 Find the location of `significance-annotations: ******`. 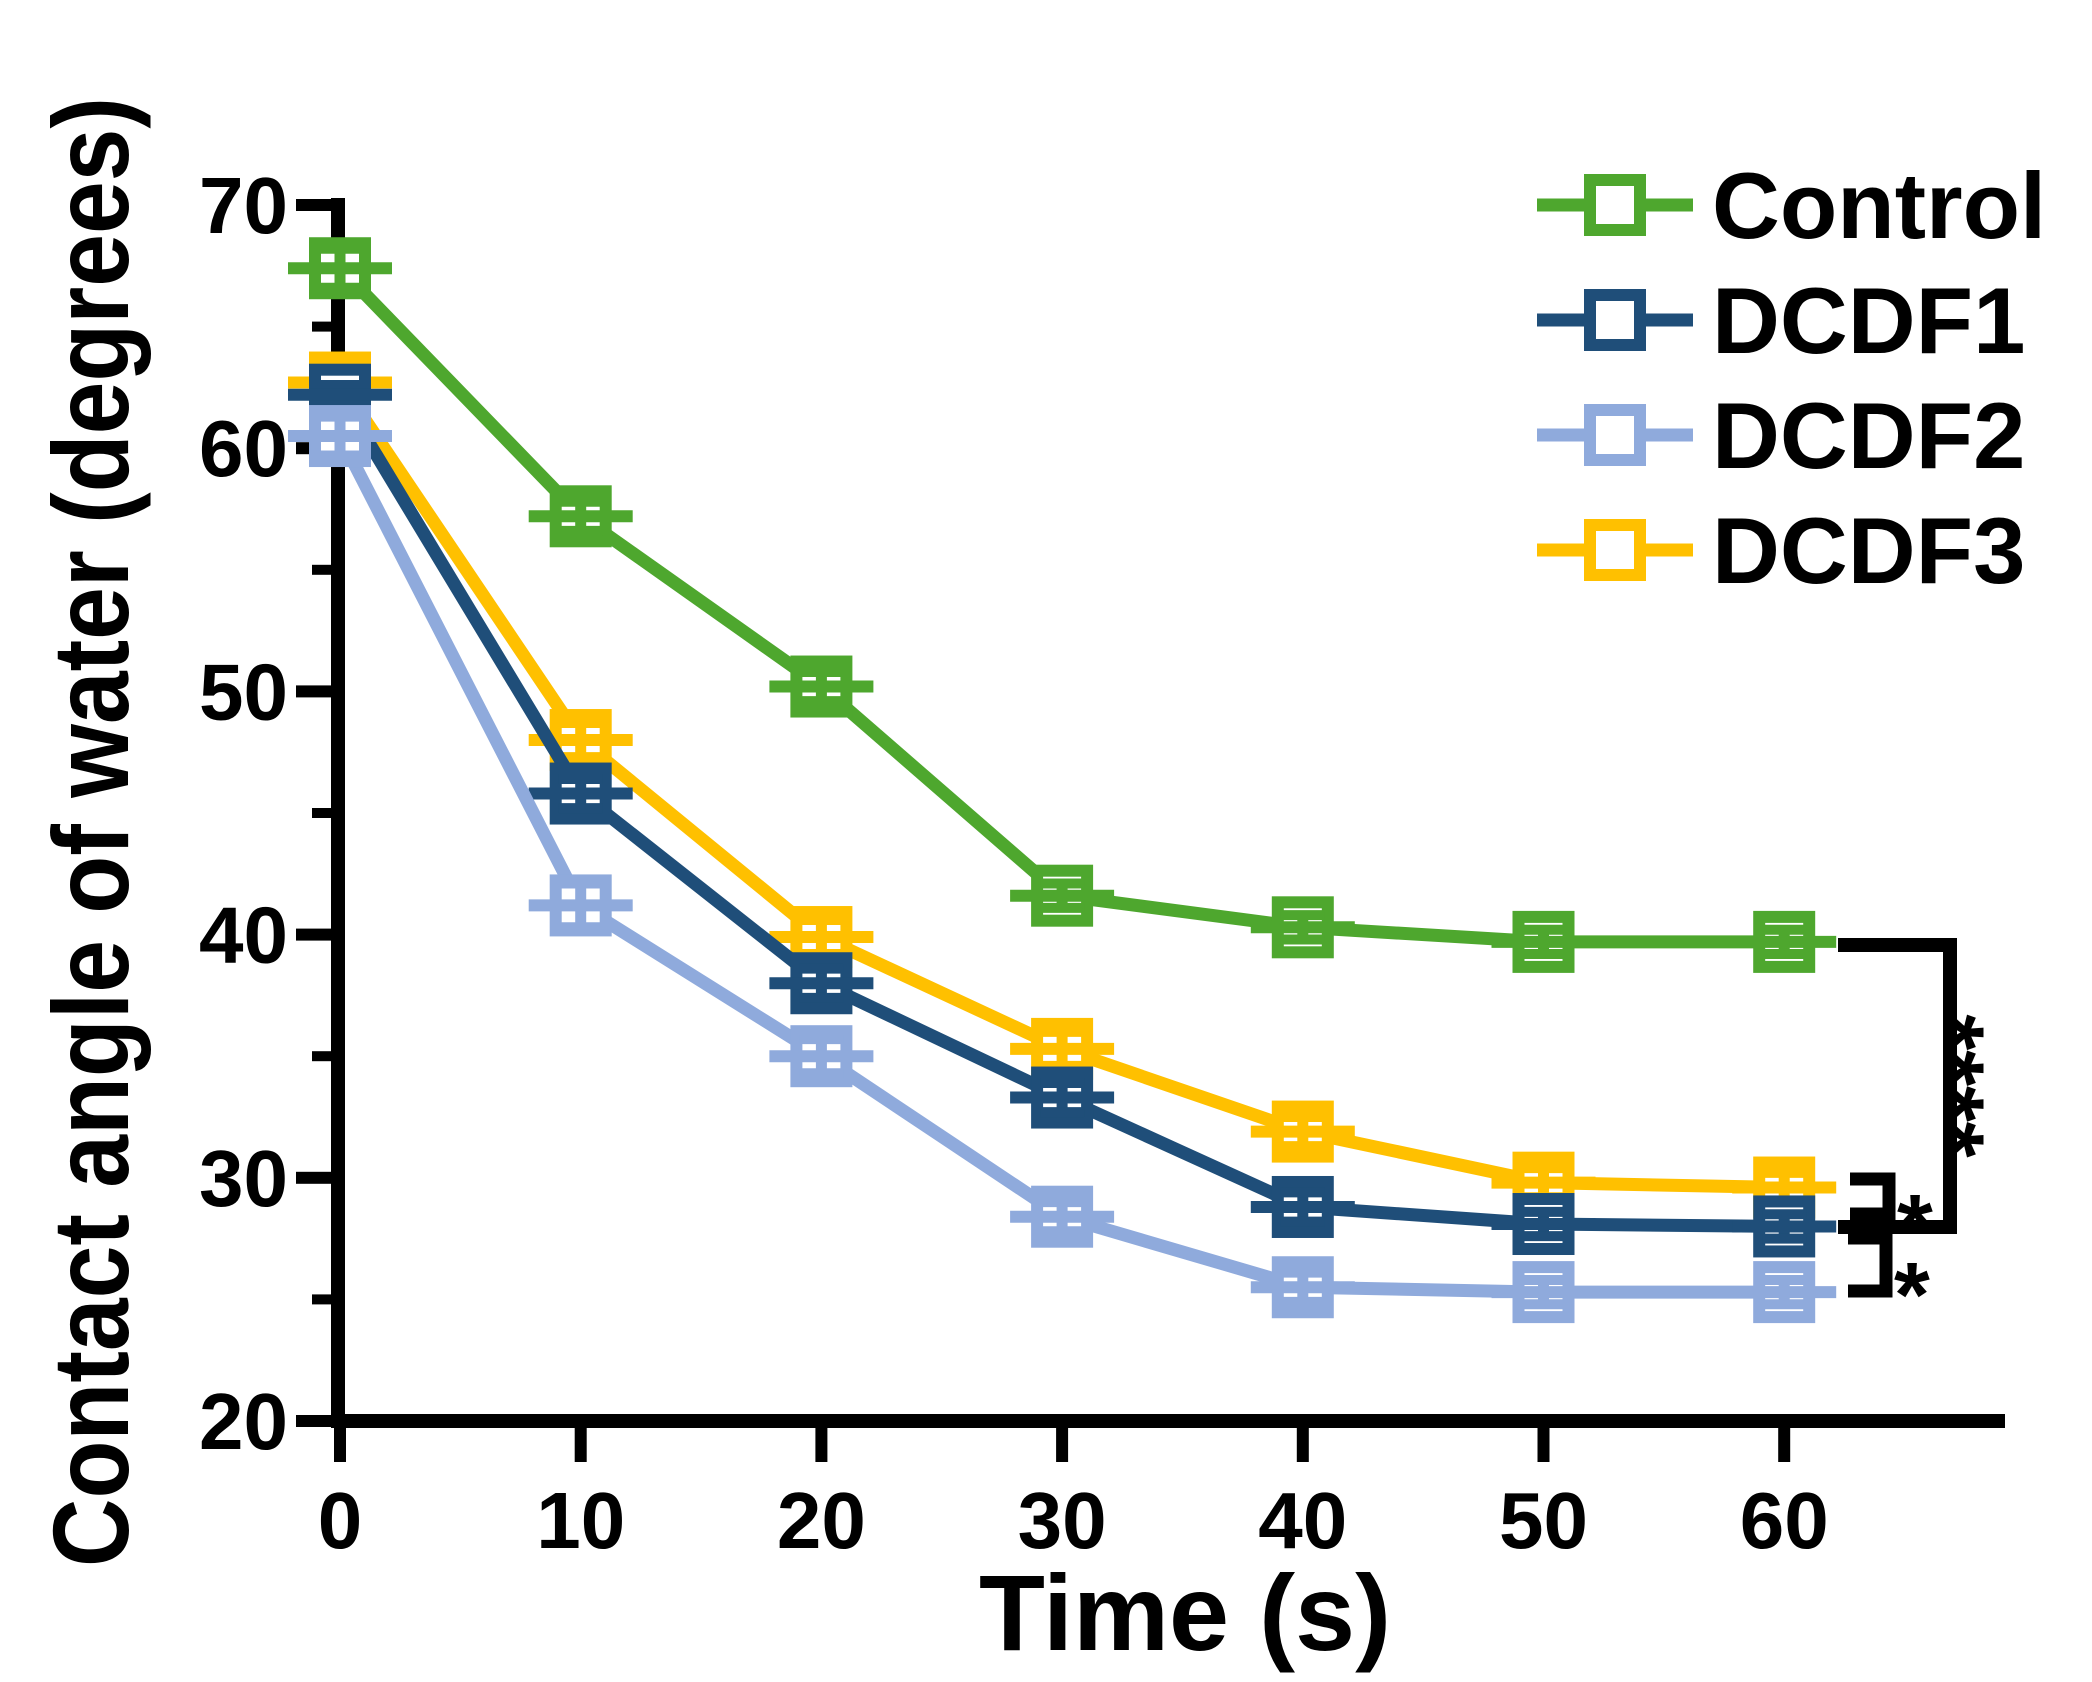

significance-annotations: ****** is located at coordinates (1920, 1142).